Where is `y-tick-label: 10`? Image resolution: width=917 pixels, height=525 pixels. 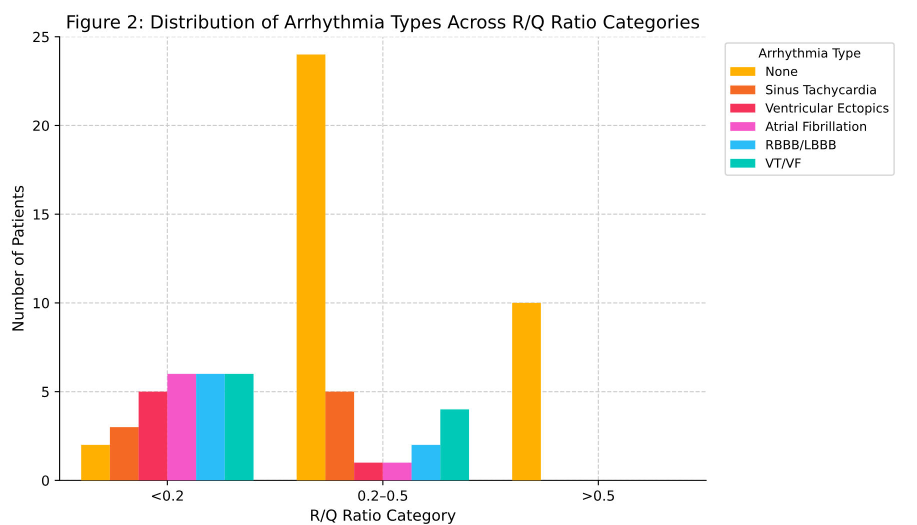
y-tick-label: 10 is located at coordinates (41, 303).